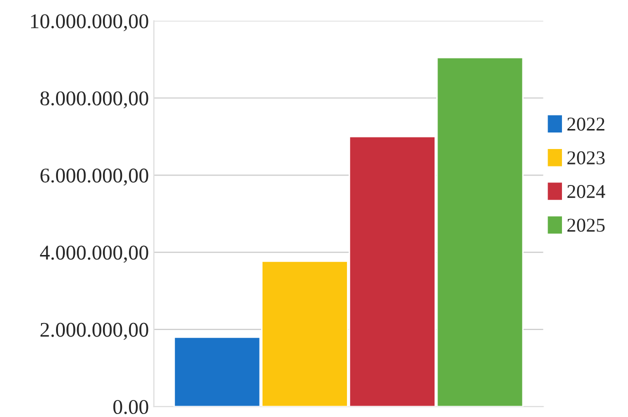 Image resolution: width=628 pixels, height=417 pixels. I want to click on y-tick-label: 4.000.000,00, so click(94, 254).